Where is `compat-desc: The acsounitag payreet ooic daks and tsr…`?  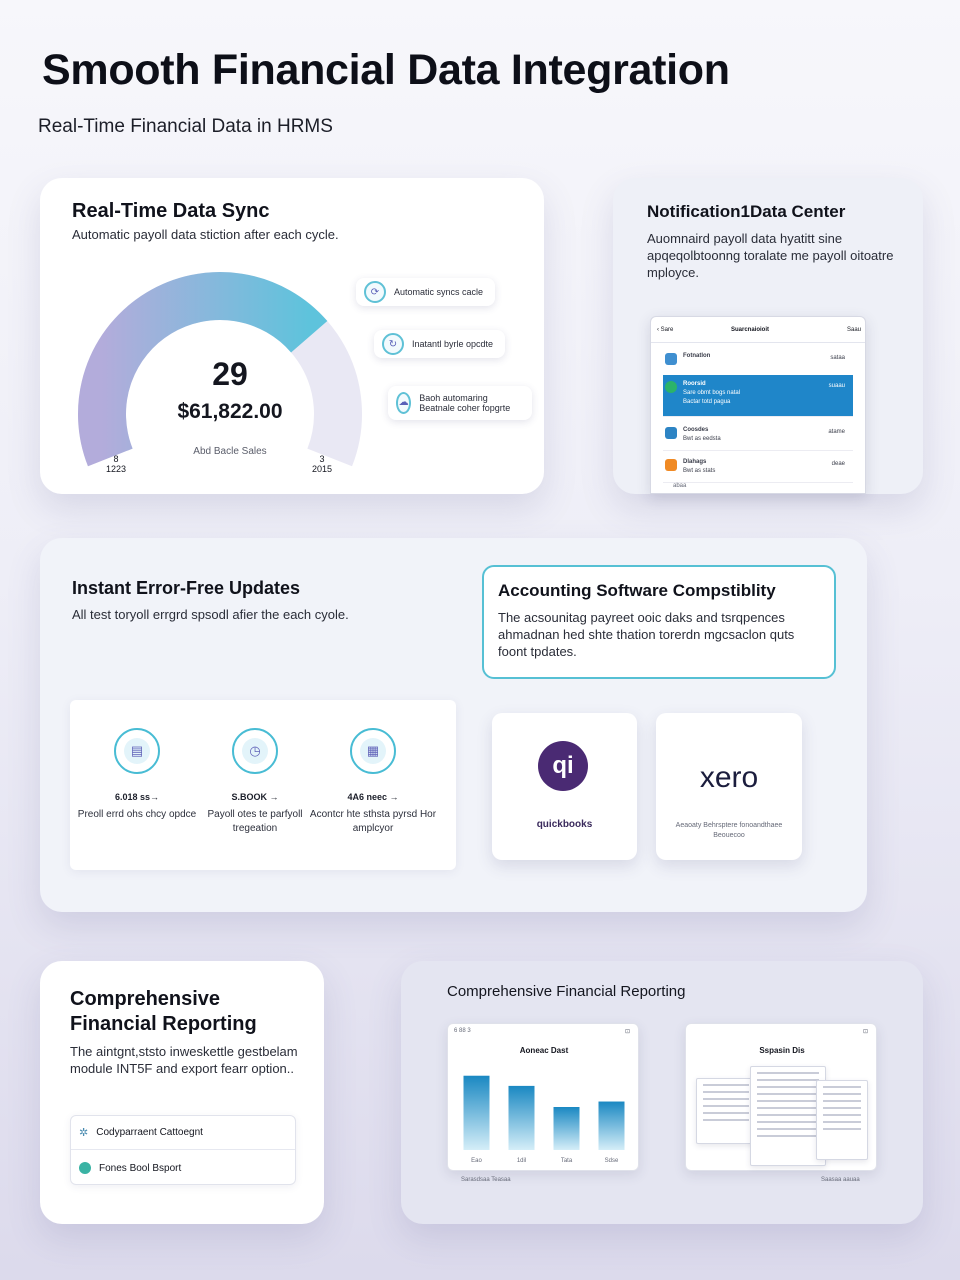 compat-desc: The acsounitag payreet ooic daks and tsr… is located at coordinates (646, 634).